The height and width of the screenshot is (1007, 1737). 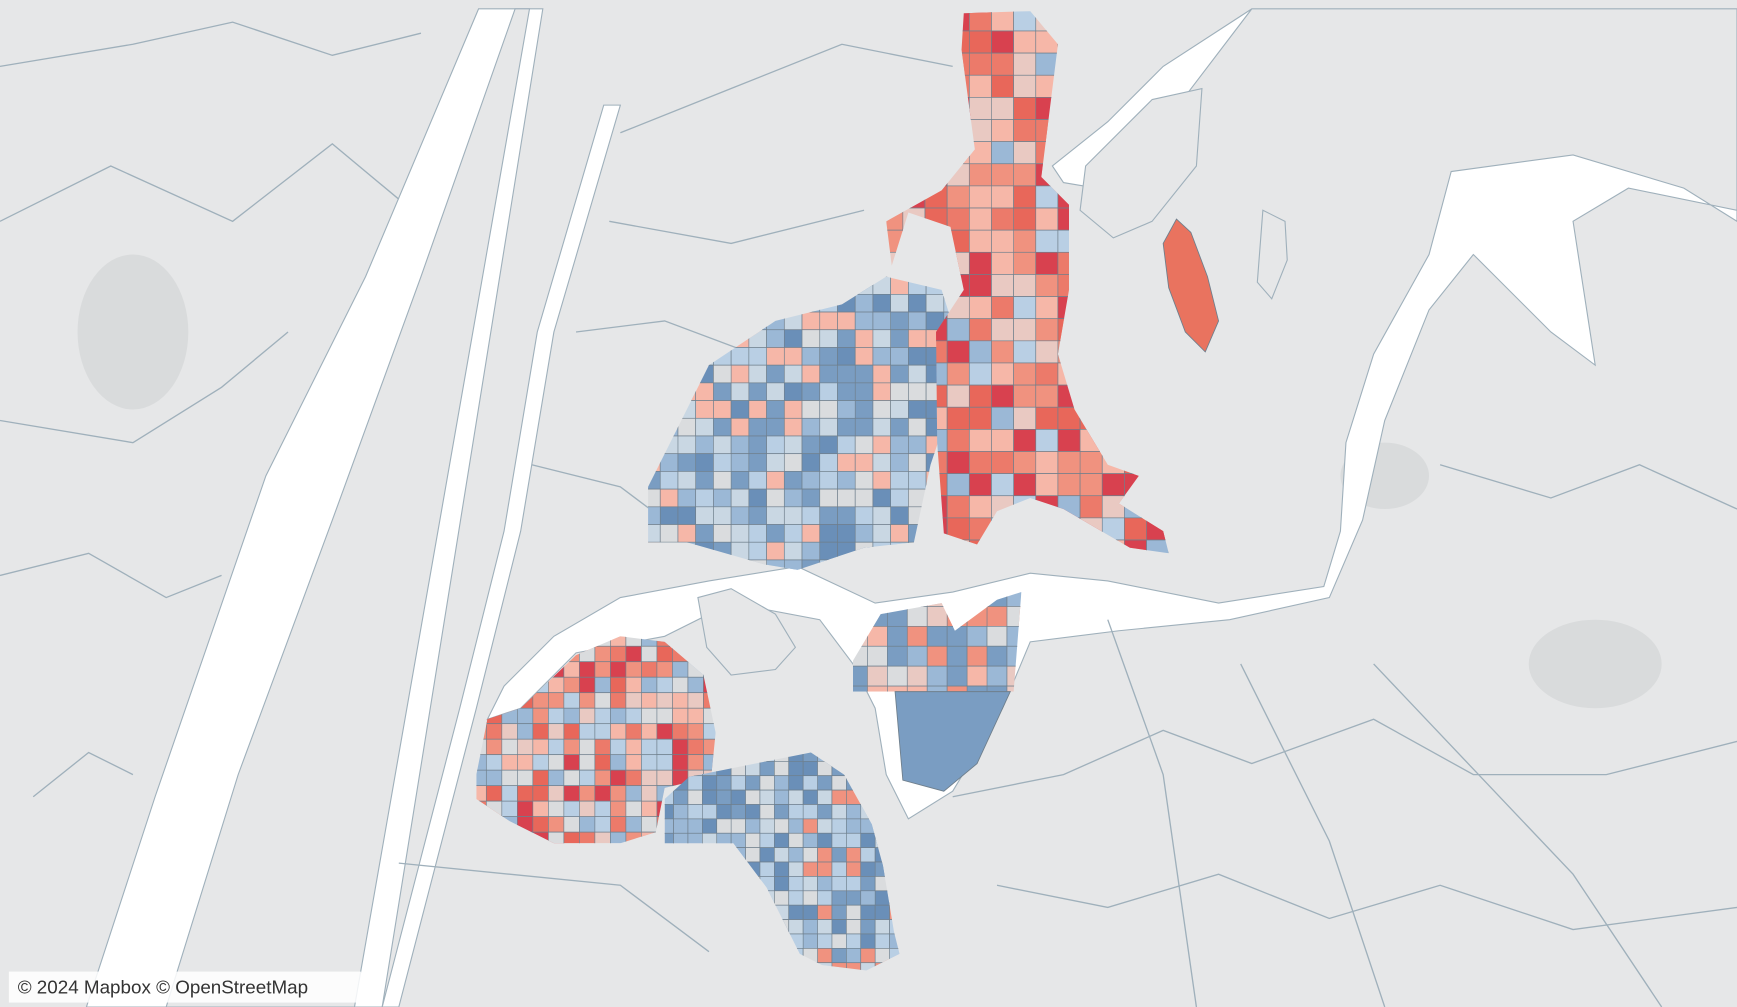 I want to click on land-peninsula, so click(x=1141, y=163).